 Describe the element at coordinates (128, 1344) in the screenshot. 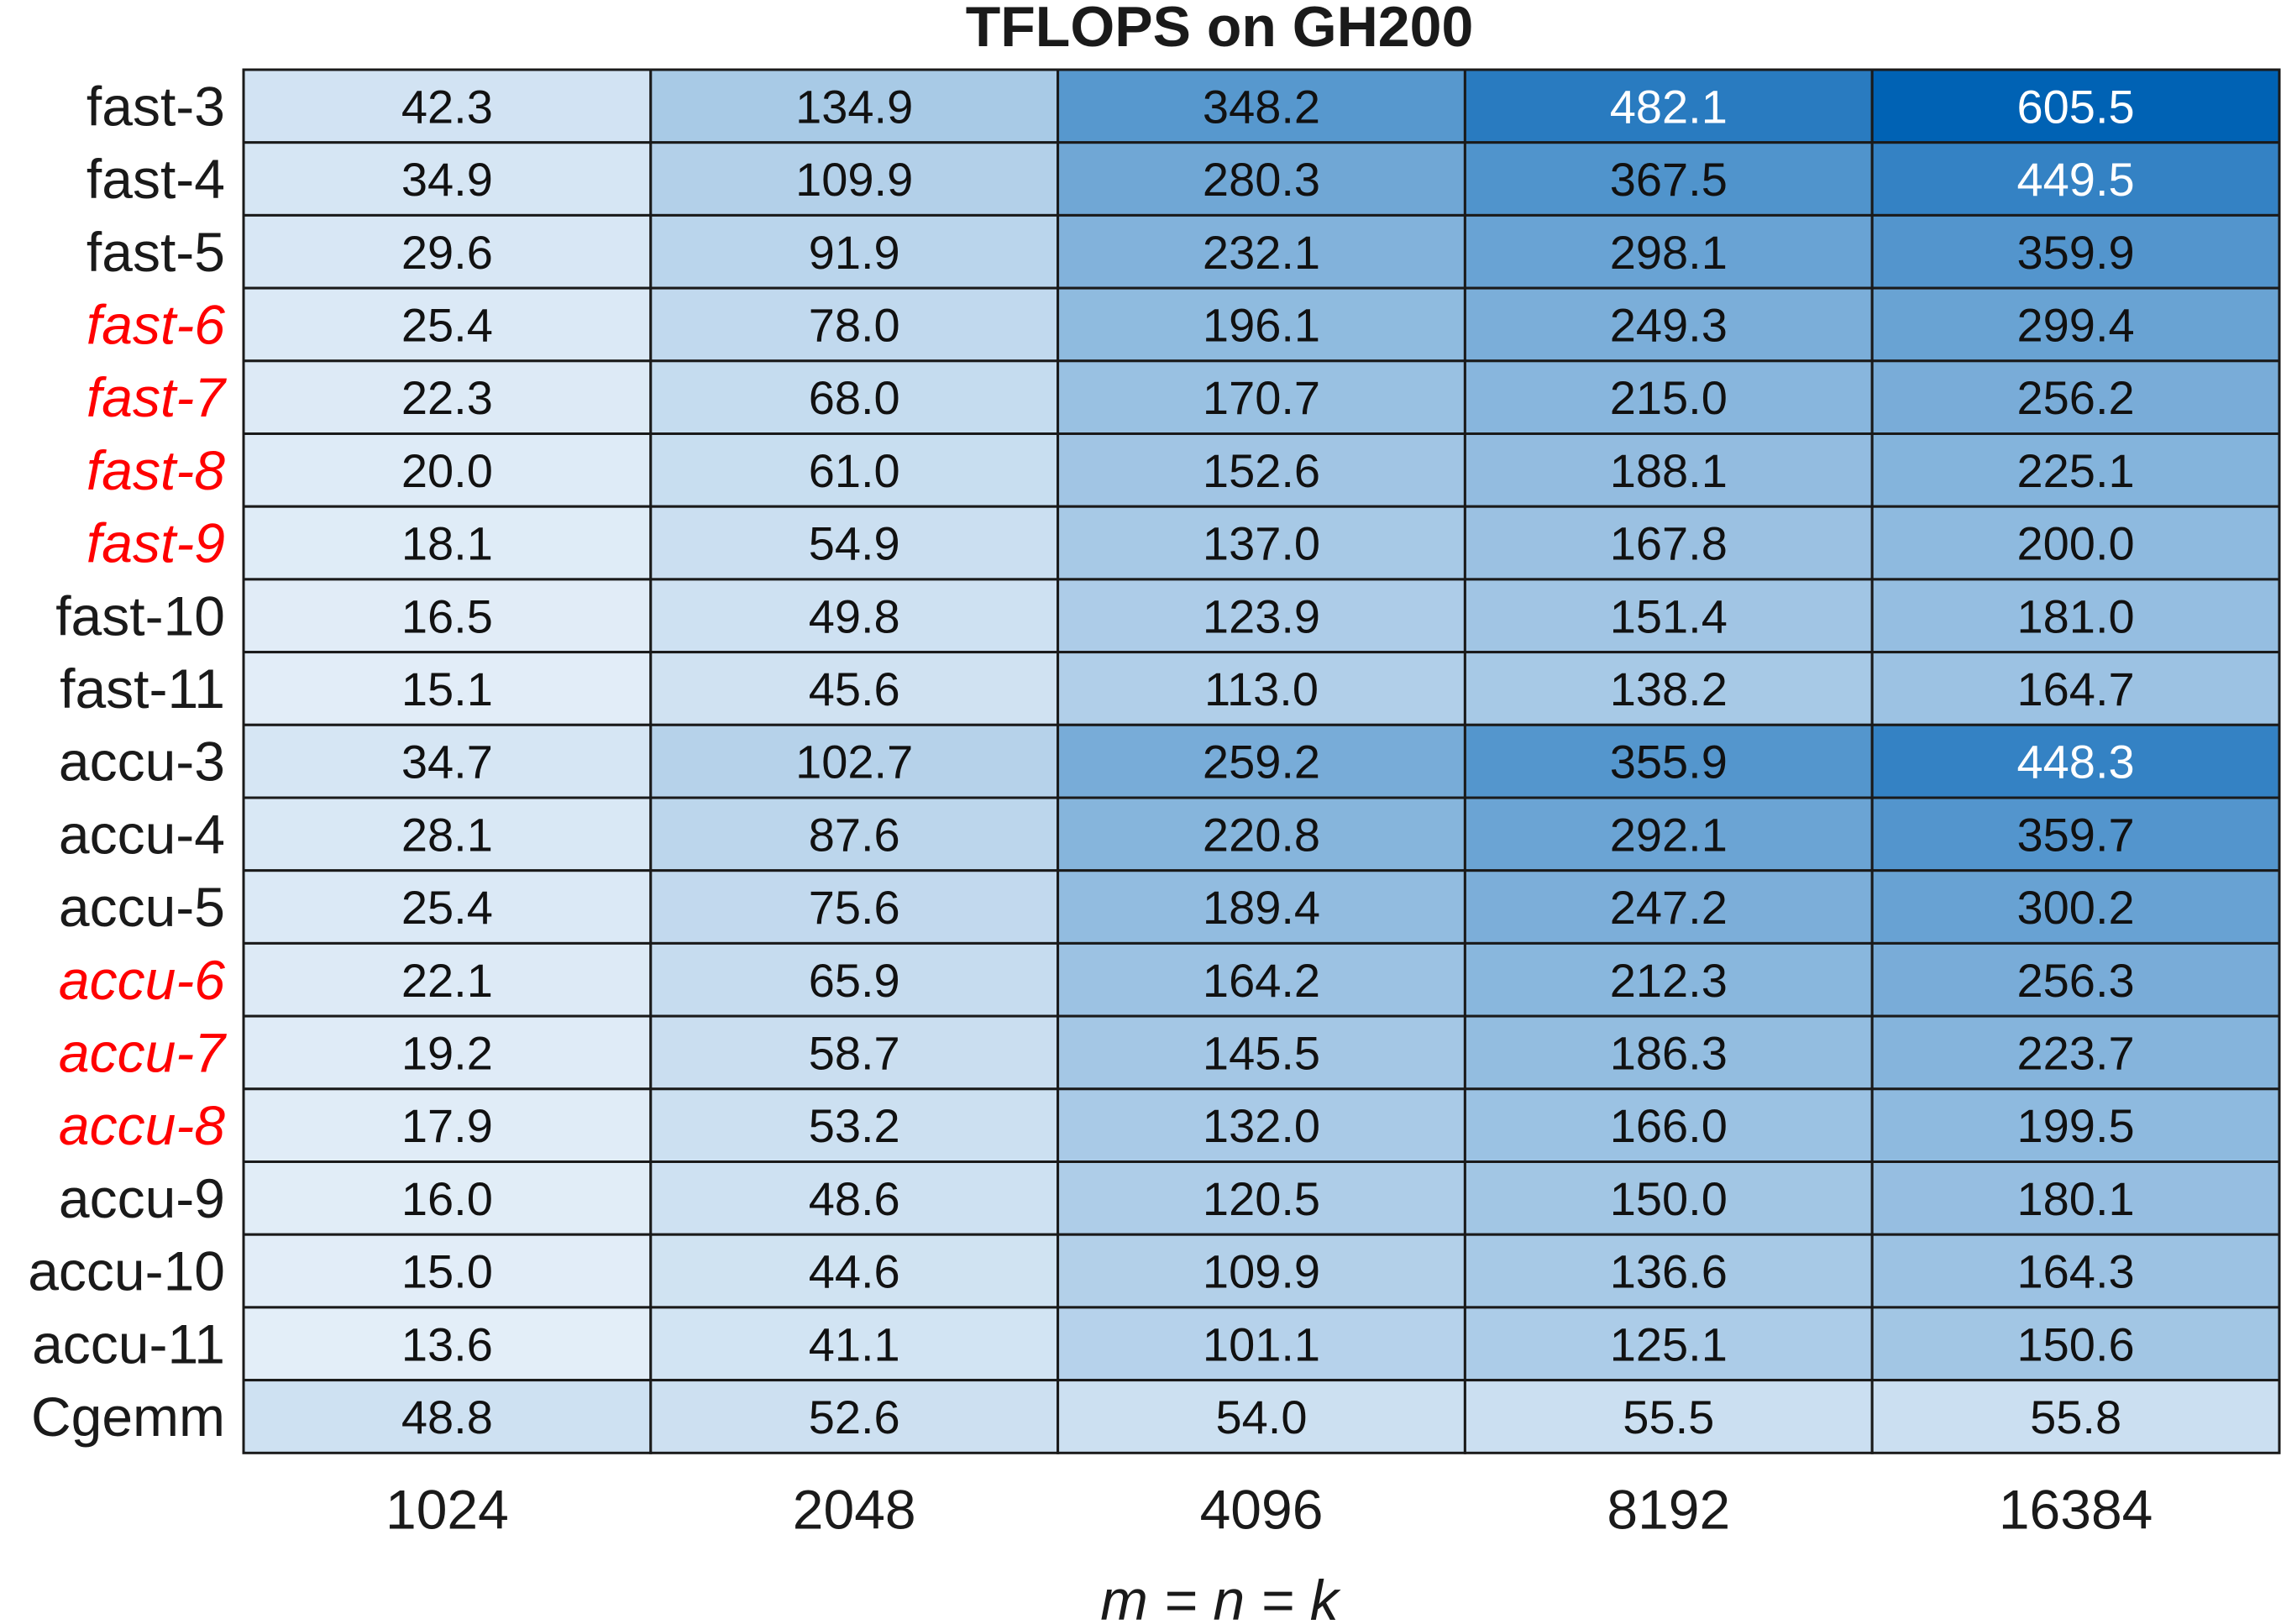

I see `row-label: accu-11` at that location.